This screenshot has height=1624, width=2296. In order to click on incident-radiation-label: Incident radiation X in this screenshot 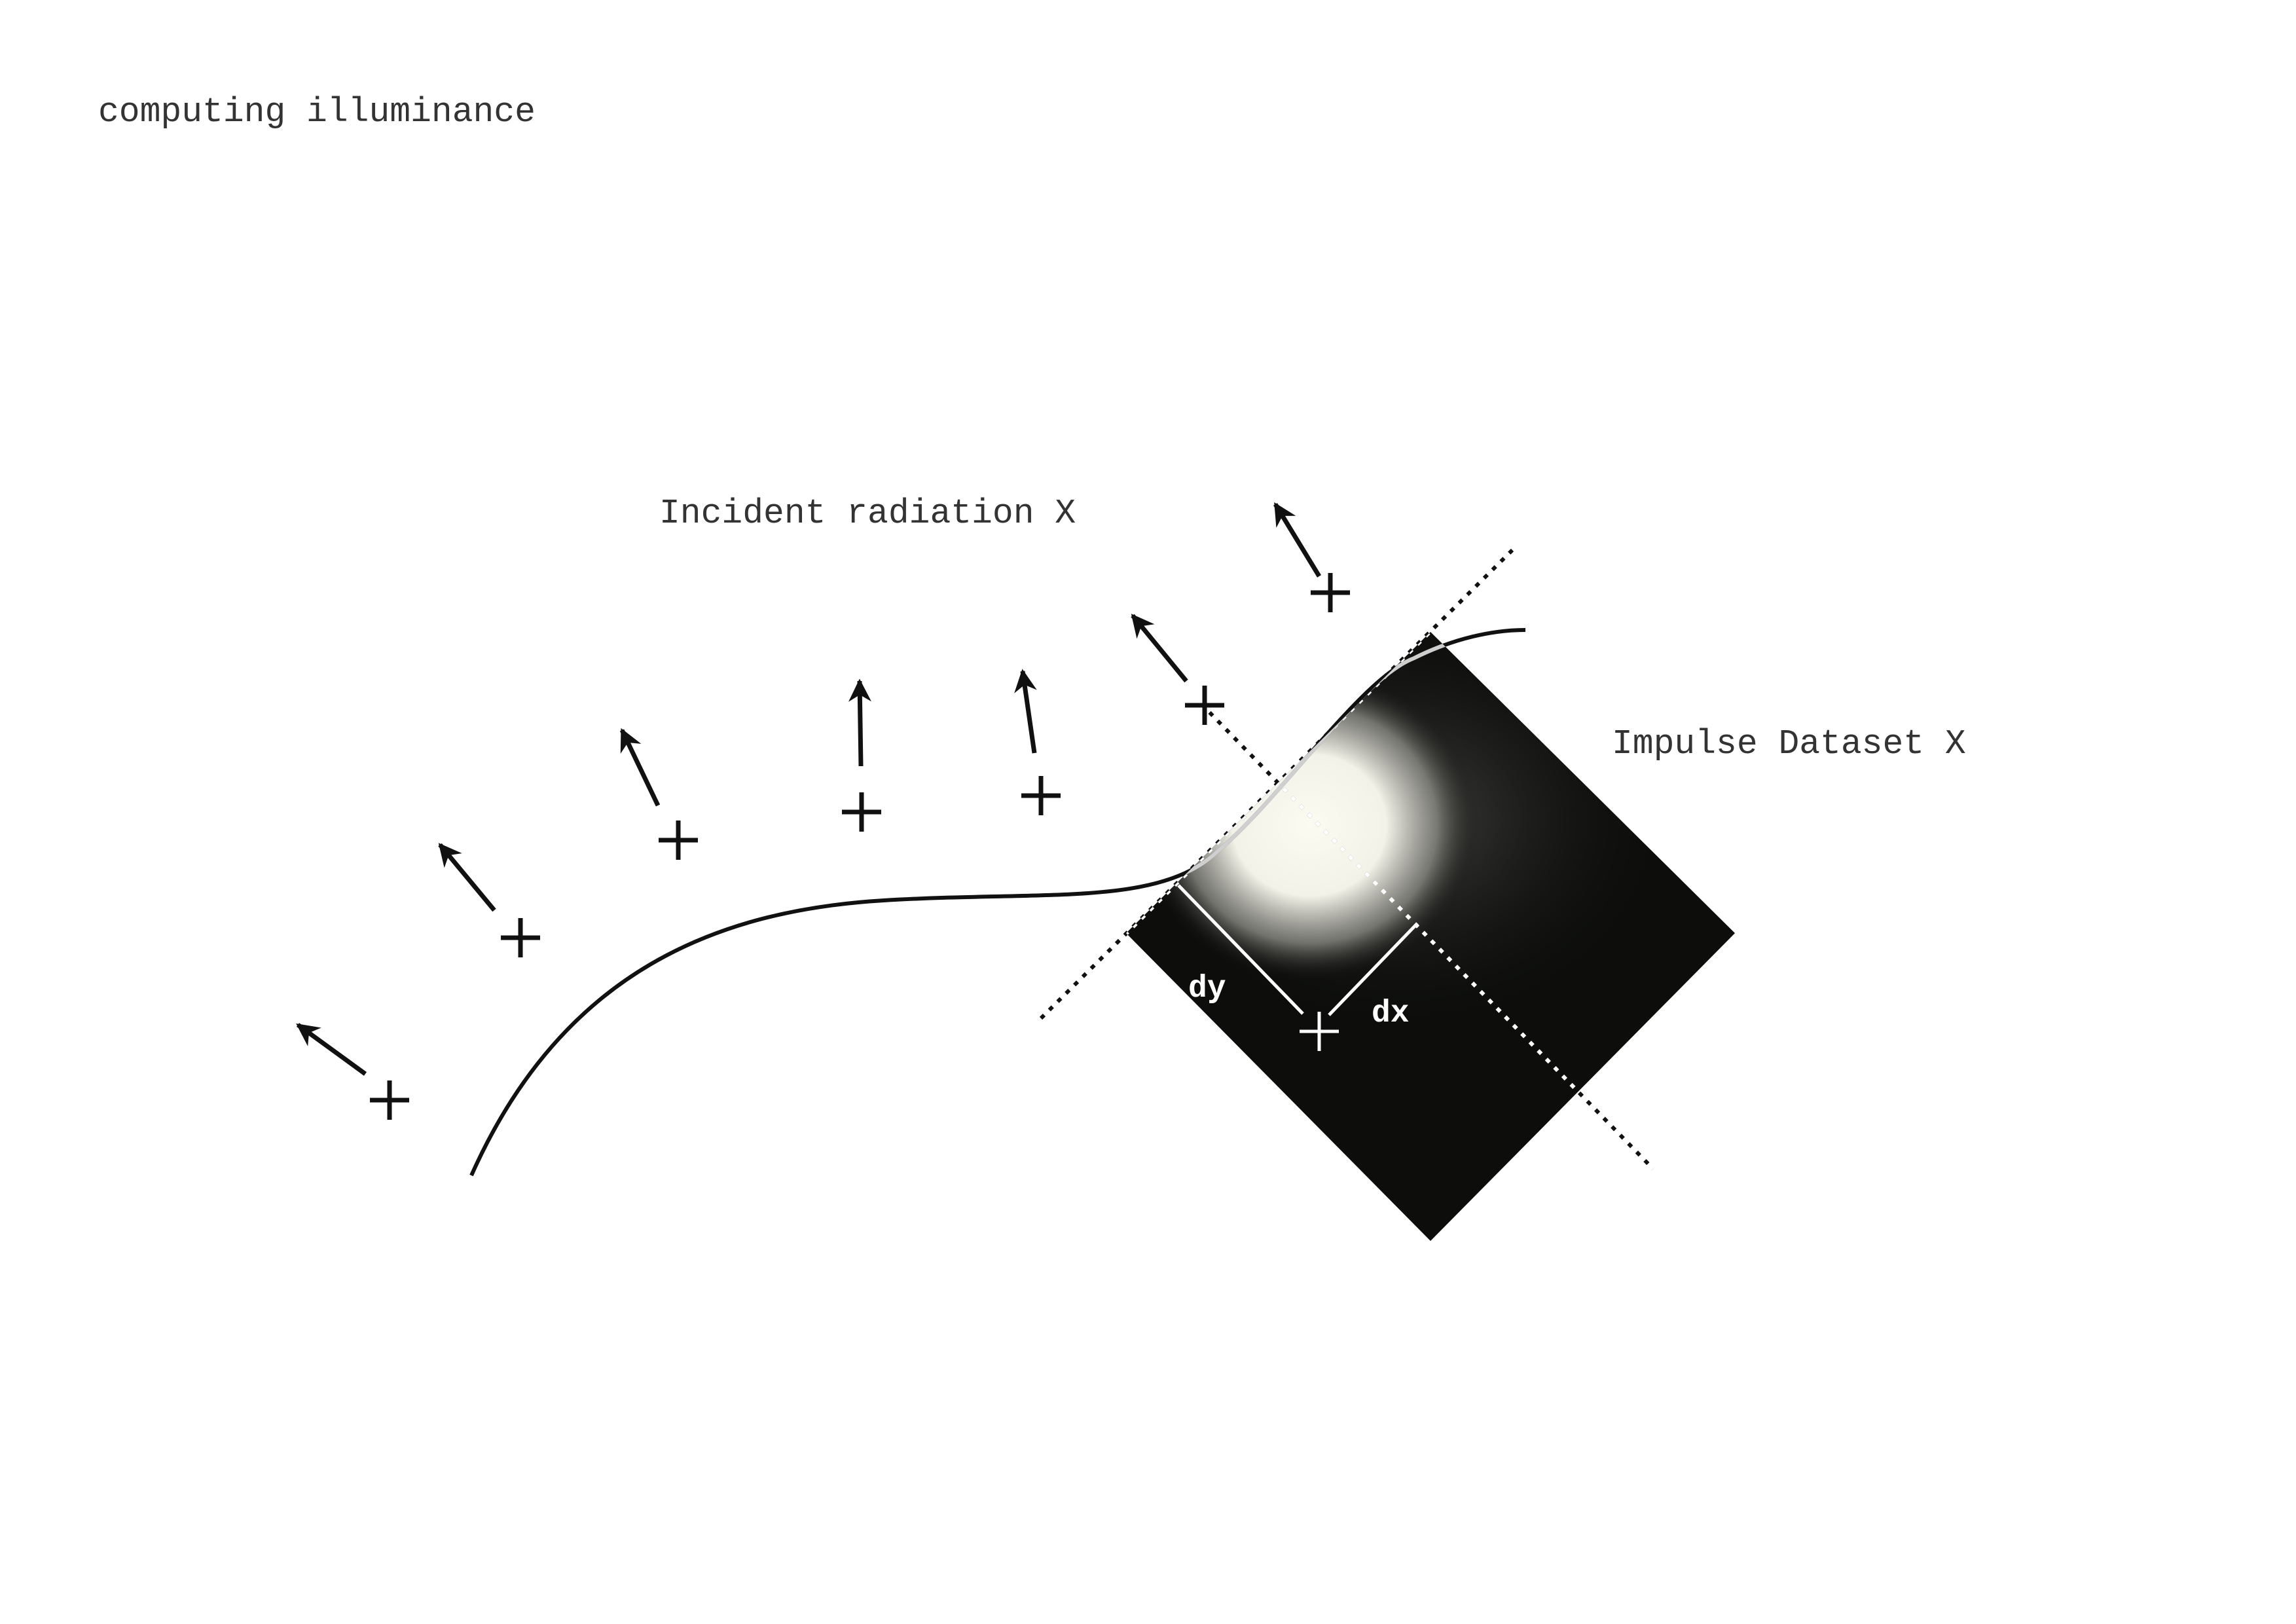, I will do `click(867, 513)`.